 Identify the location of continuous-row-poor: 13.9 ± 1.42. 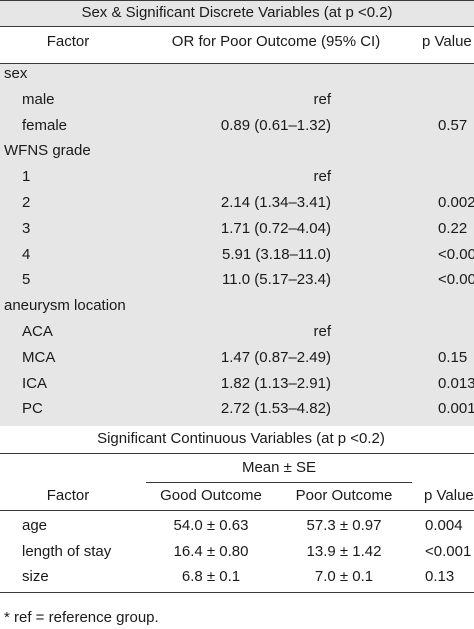
(344, 551).